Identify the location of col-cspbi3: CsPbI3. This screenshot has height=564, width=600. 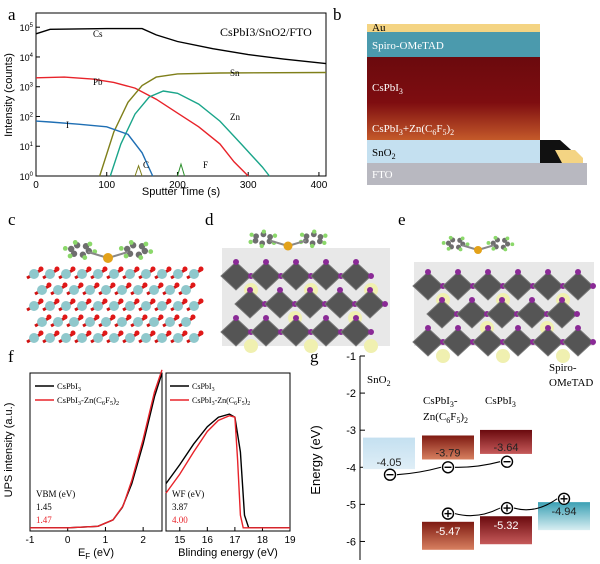
(500, 402).